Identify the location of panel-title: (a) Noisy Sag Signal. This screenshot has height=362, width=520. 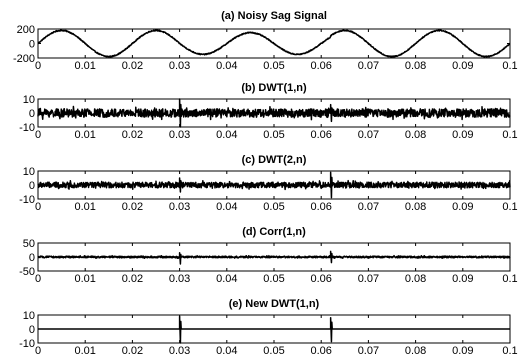
(274, 16).